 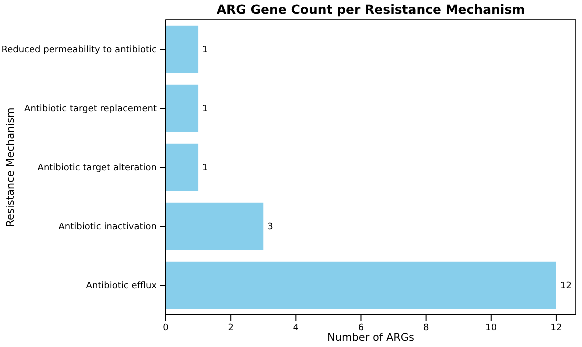 I want to click on y-axis-title: Resistance Mechanism, so click(x=11, y=168).